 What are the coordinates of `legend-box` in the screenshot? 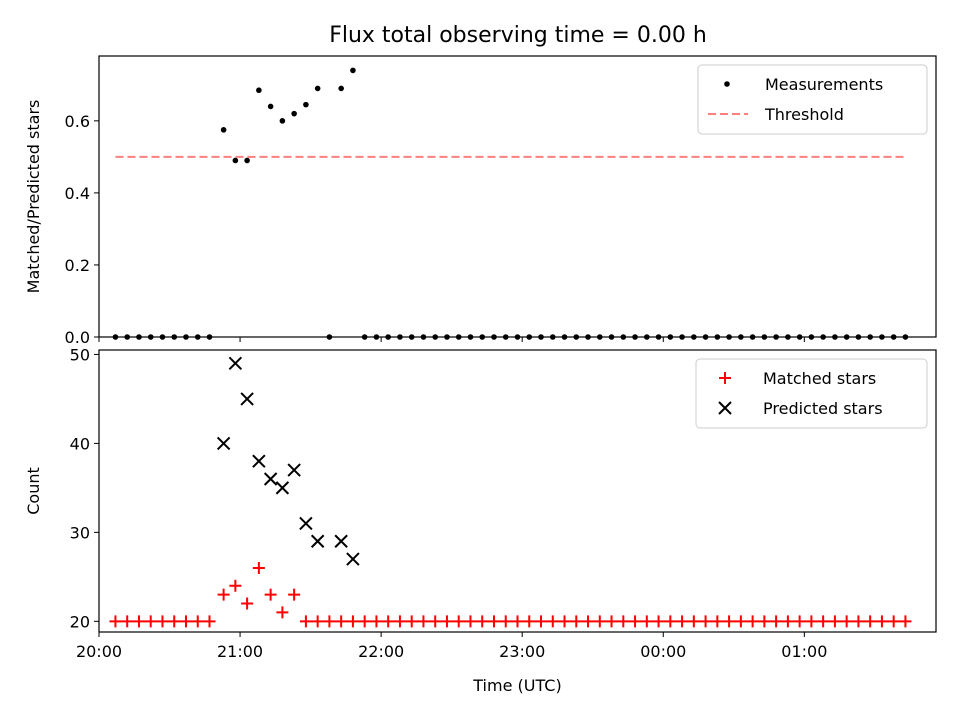 It's located at (812, 99).